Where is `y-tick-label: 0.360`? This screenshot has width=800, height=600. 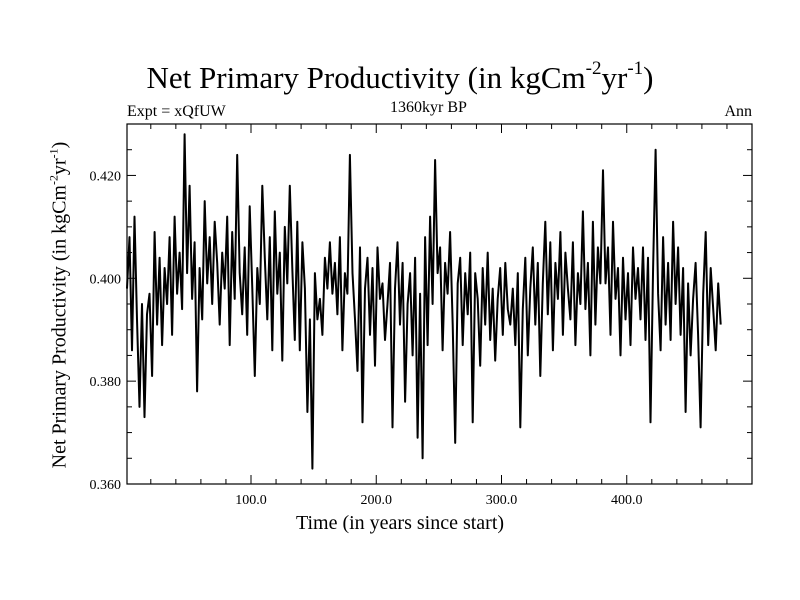
y-tick-label: 0.360 is located at coordinates (106, 485).